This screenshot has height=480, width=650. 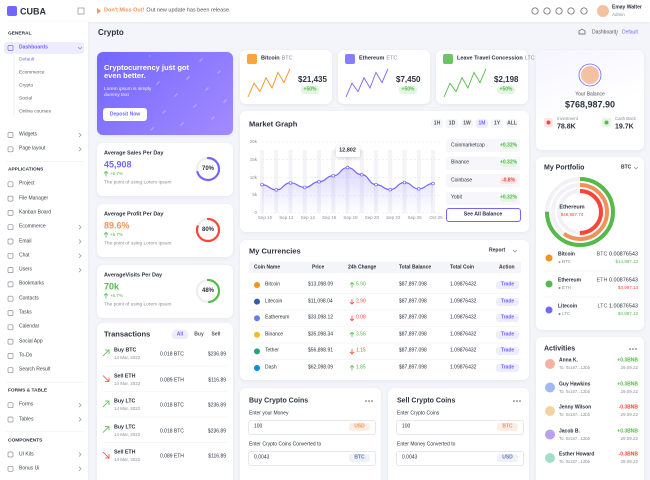 What do you see at coordinates (625, 118) in the screenshot?
I see `cashback-label: Cash Back` at bounding box center [625, 118].